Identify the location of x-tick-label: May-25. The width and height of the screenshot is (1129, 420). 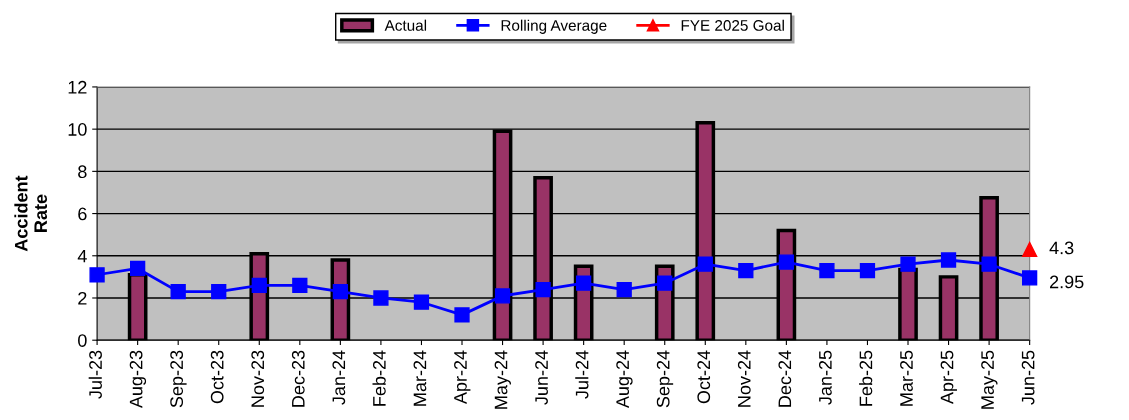
(989, 379).